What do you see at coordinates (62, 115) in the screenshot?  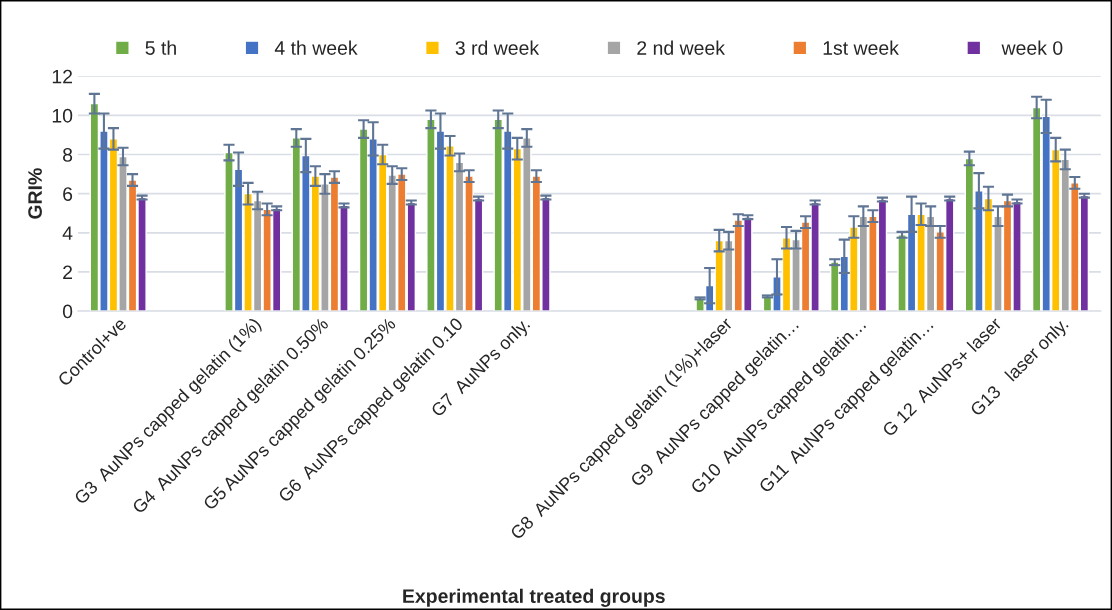 I see `y-tick-label: 10` at bounding box center [62, 115].